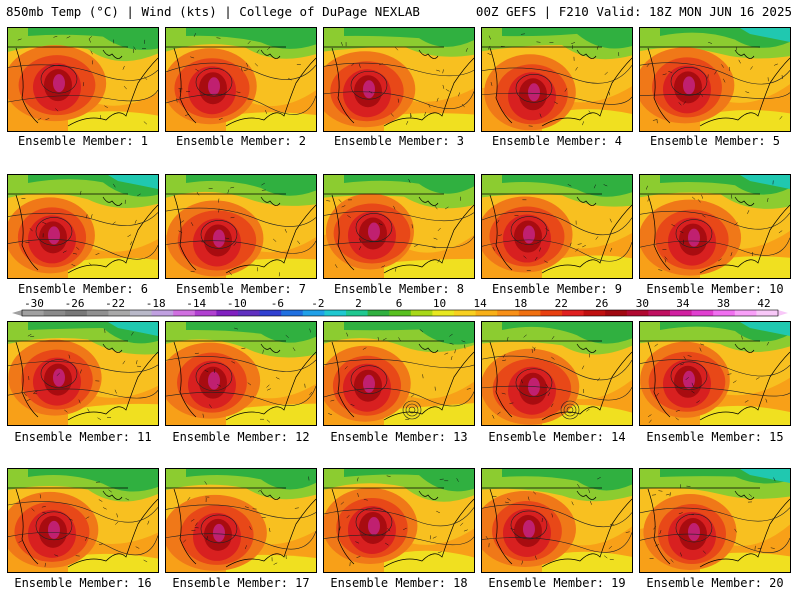  What do you see at coordinates (601, 303) in the screenshot?
I see `colorbar-tick-label: 26` at bounding box center [601, 303].